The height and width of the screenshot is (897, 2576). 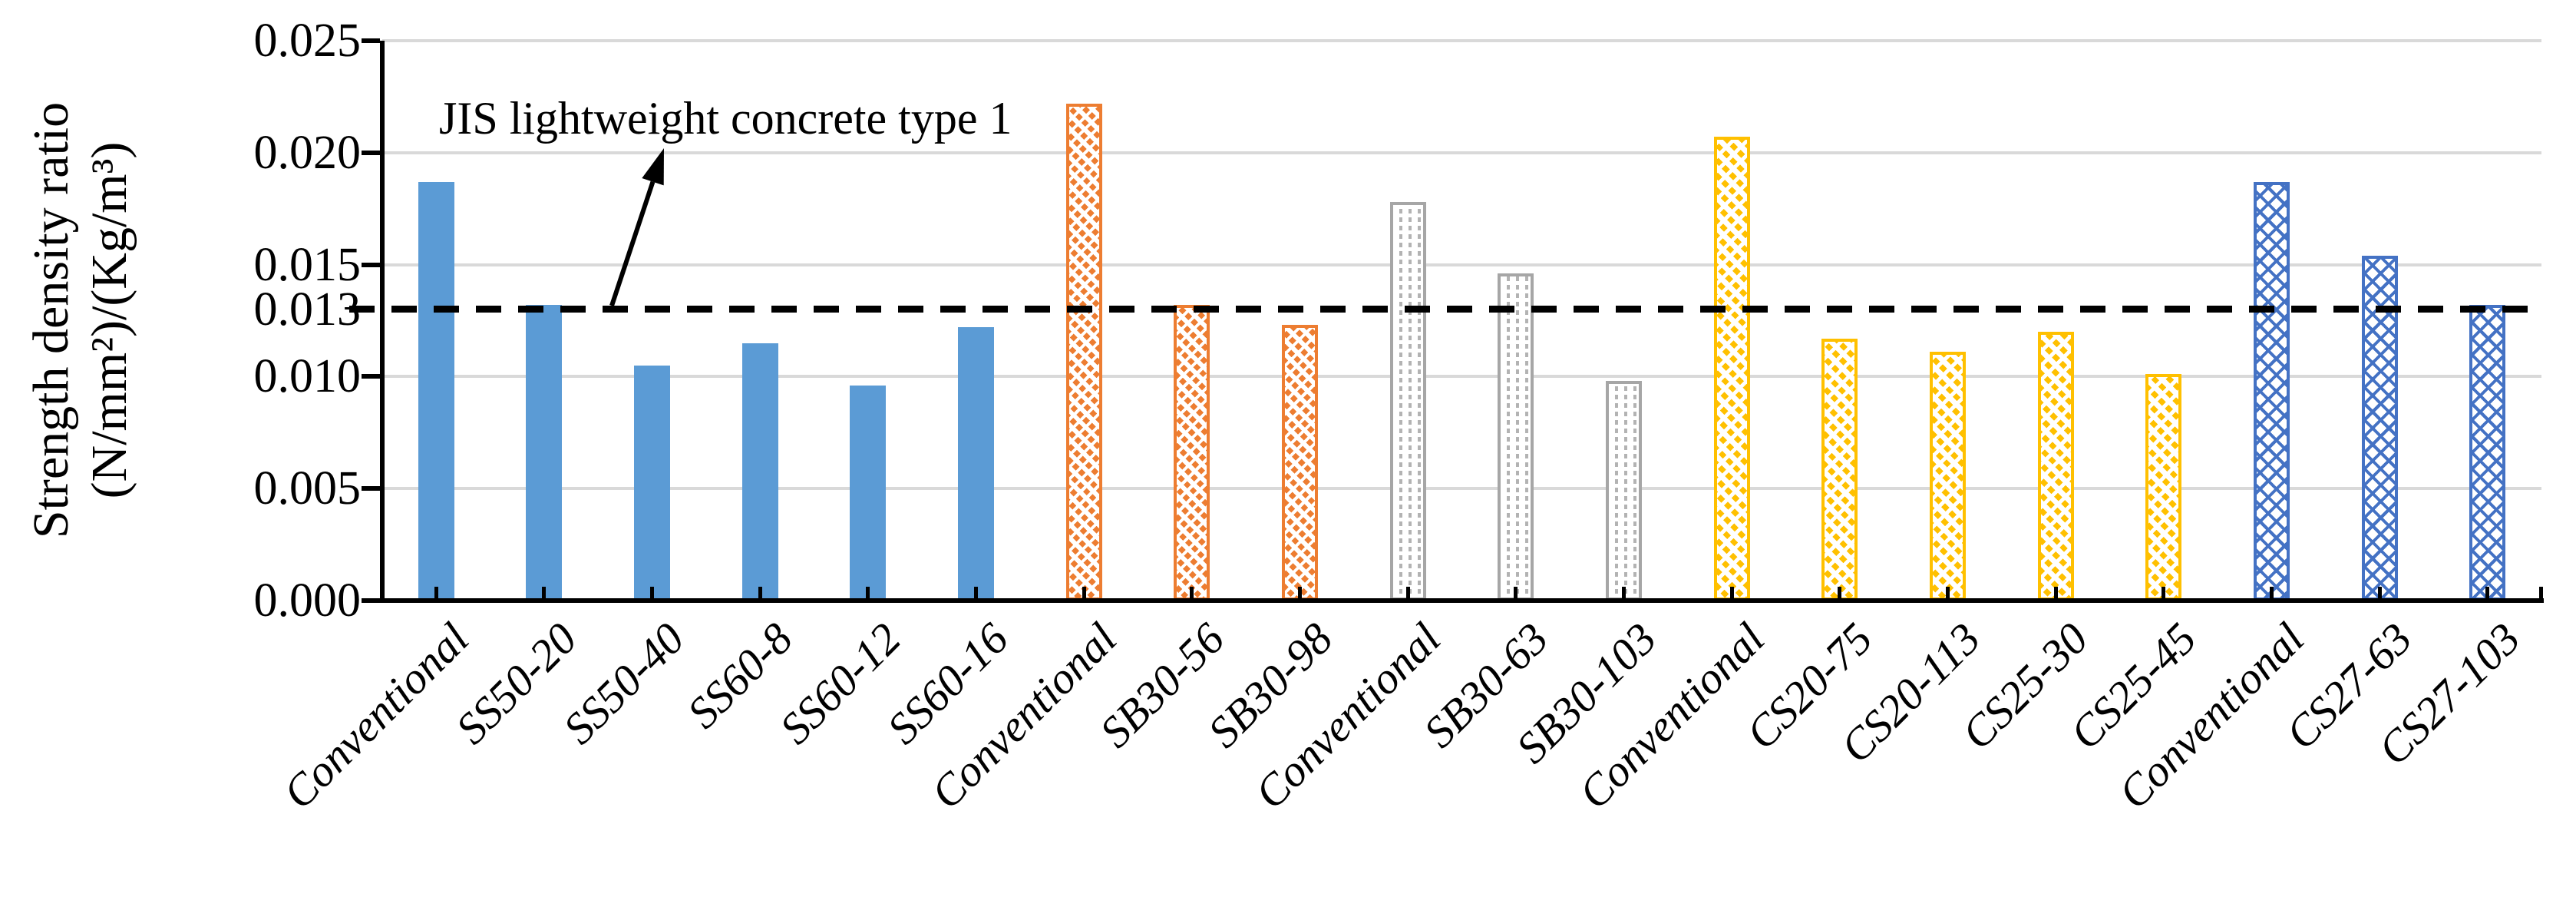 What do you see at coordinates (1461, 377) in the screenshot?
I see `gridline-0.010` at bounding box center [1461, 377].